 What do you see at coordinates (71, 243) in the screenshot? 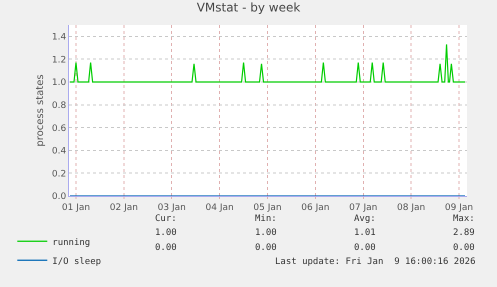
I see `legend-label: running` at bounding box center [71, 243].